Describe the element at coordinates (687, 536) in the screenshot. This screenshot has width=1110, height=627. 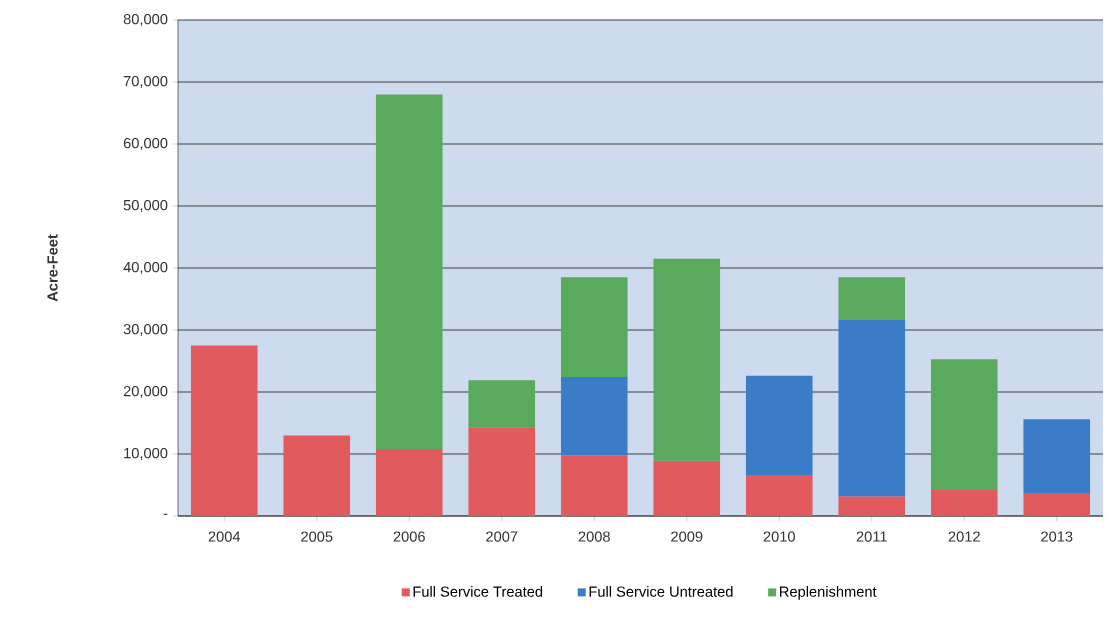
I see `x-tick-label: 2009` at that location.